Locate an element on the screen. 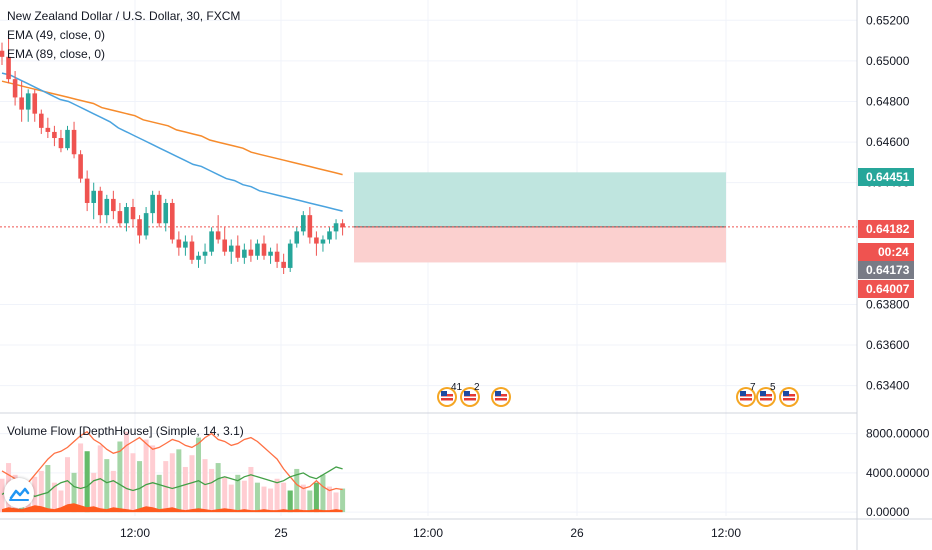 The width and height of the screenshot is (932, 550). price-tag: 0.64007 is located at coordinates (886, 289).